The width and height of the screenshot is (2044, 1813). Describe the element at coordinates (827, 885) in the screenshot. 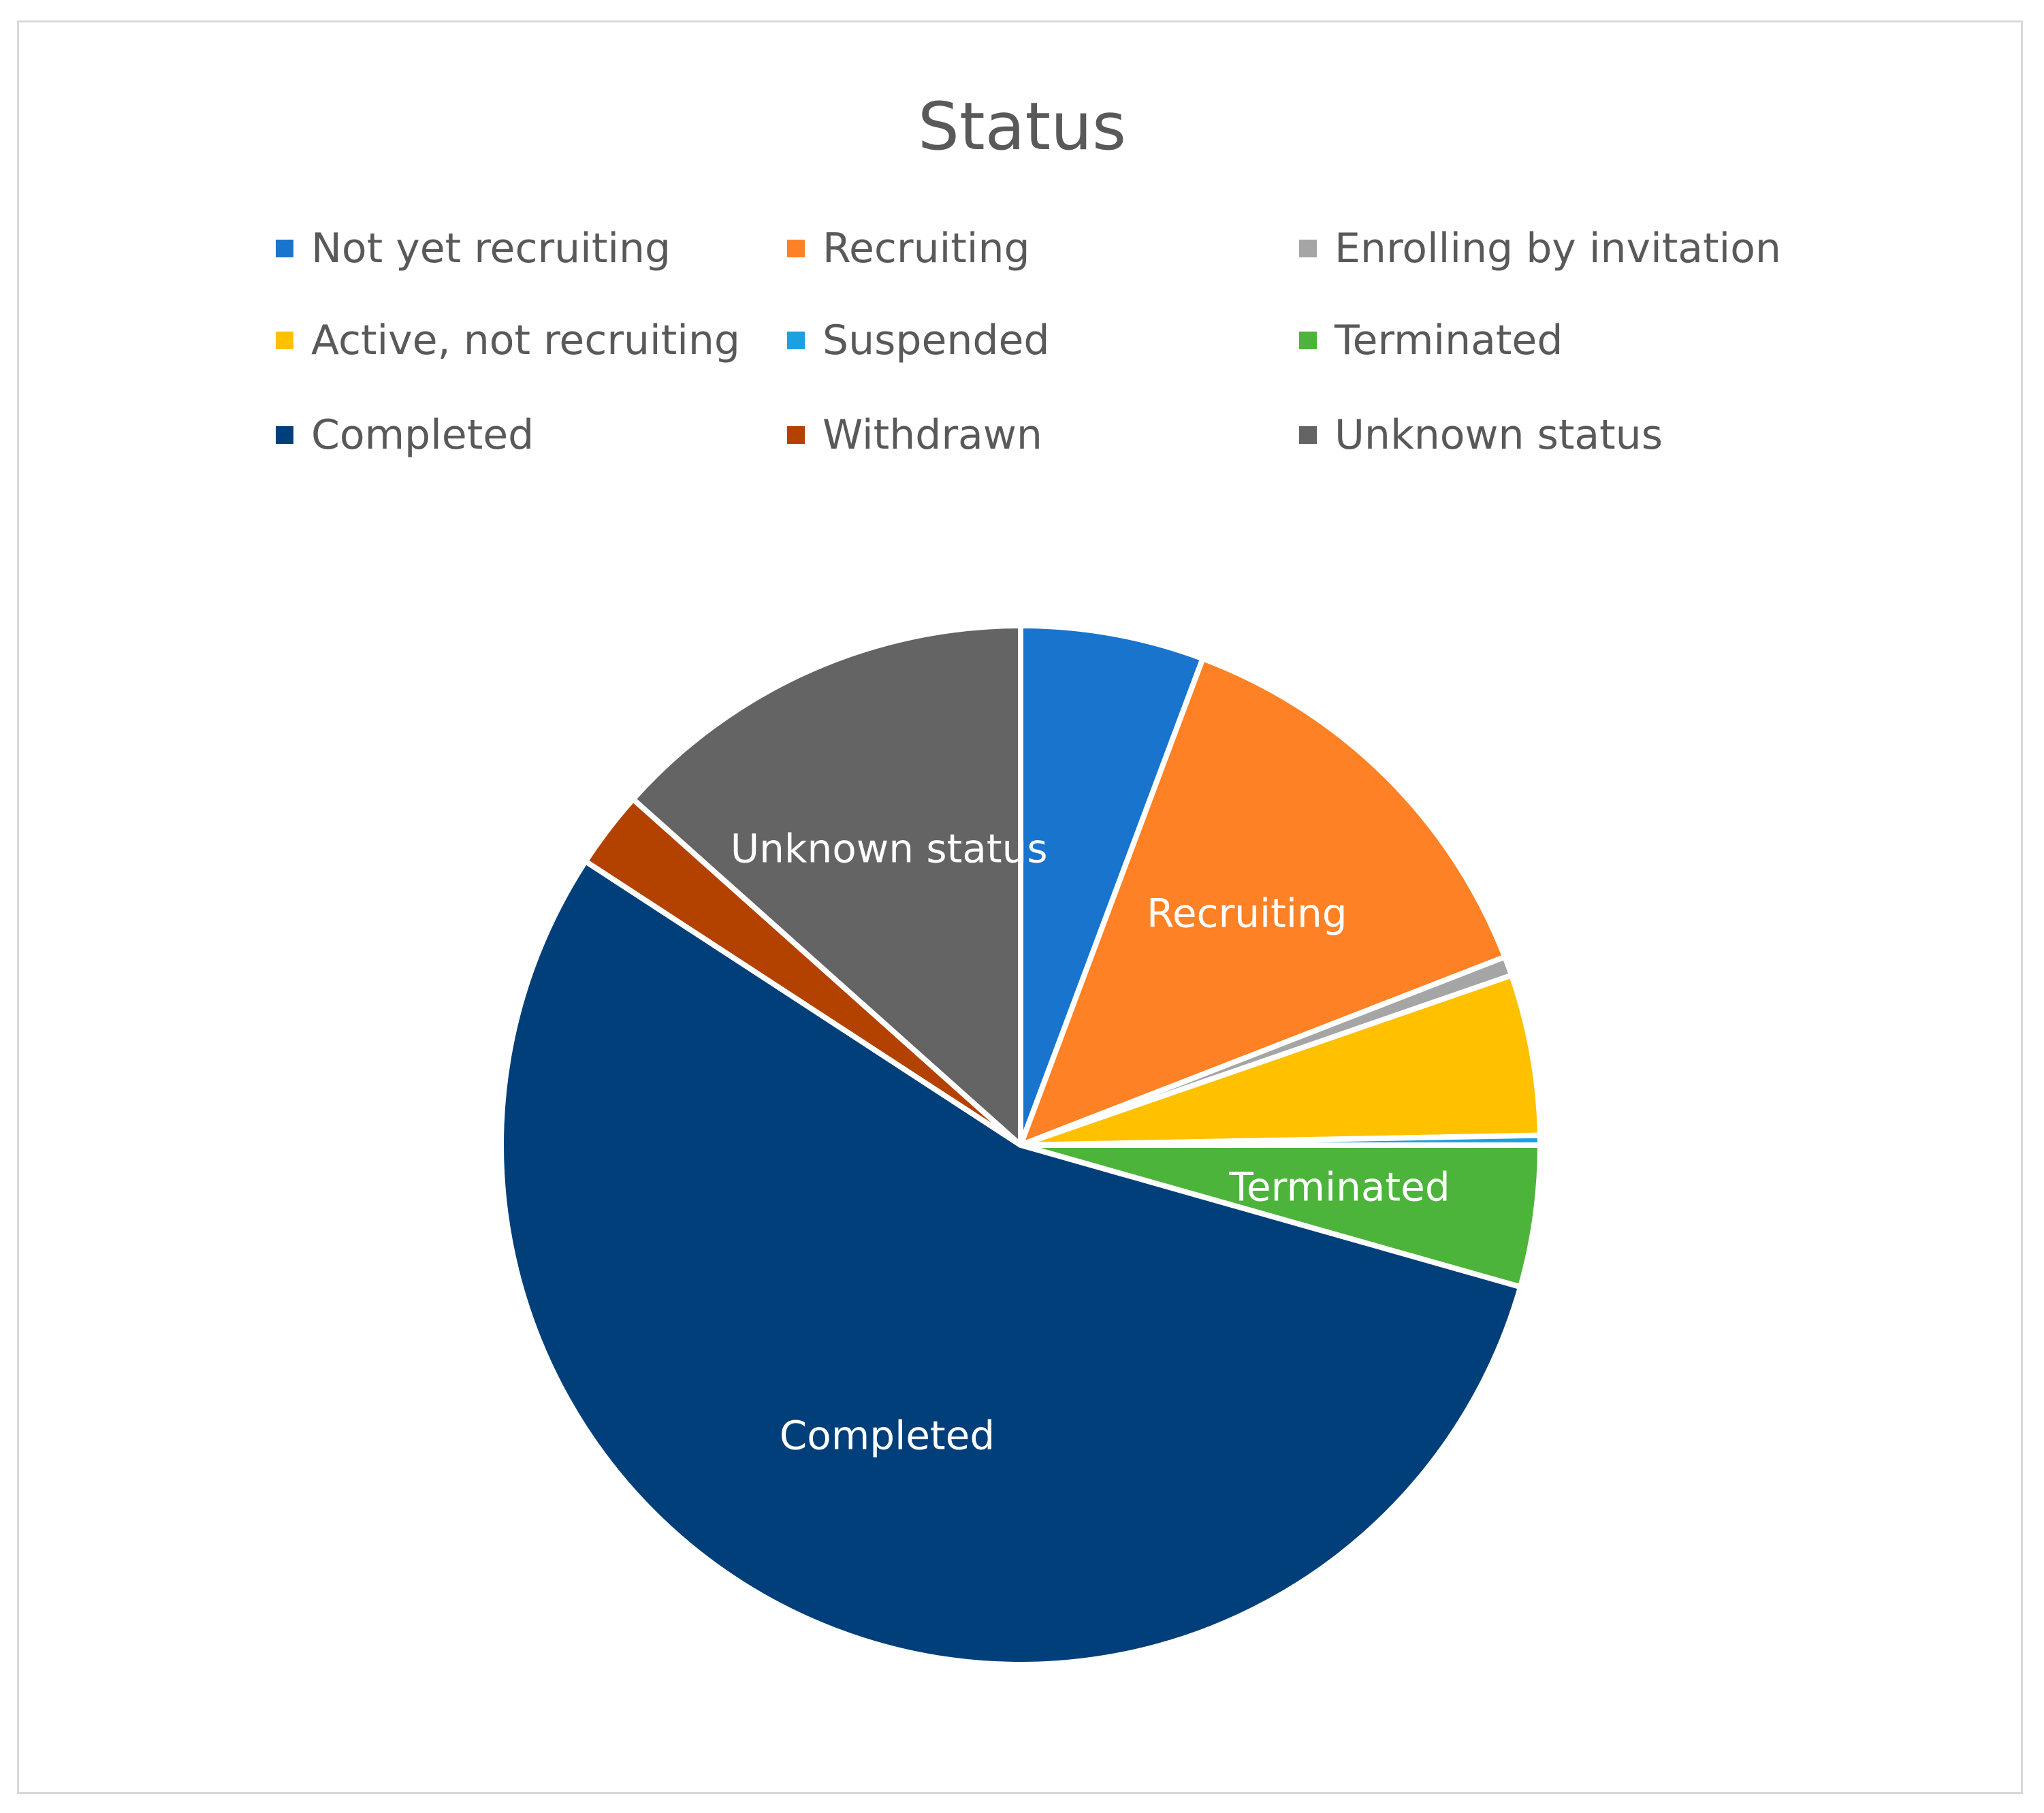

I see `pie-slice-unknown-status` at that location.